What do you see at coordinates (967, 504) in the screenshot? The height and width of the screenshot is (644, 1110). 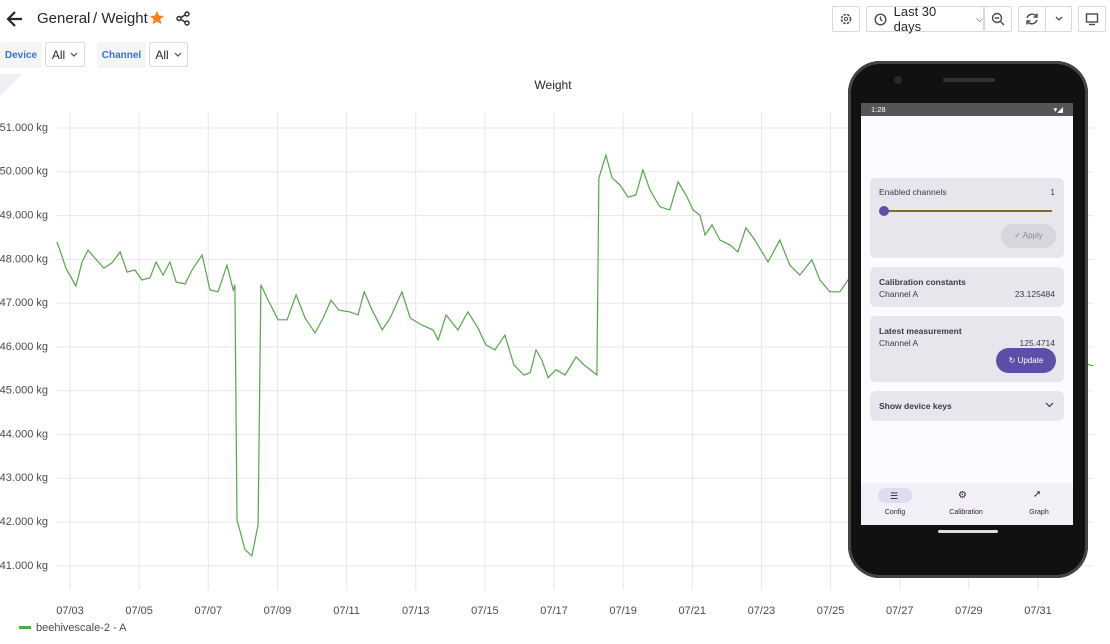 I see `bottom-nav: ☰ ⚙ ➚ Config Calibration Graph` at bounding box center [967, 504].